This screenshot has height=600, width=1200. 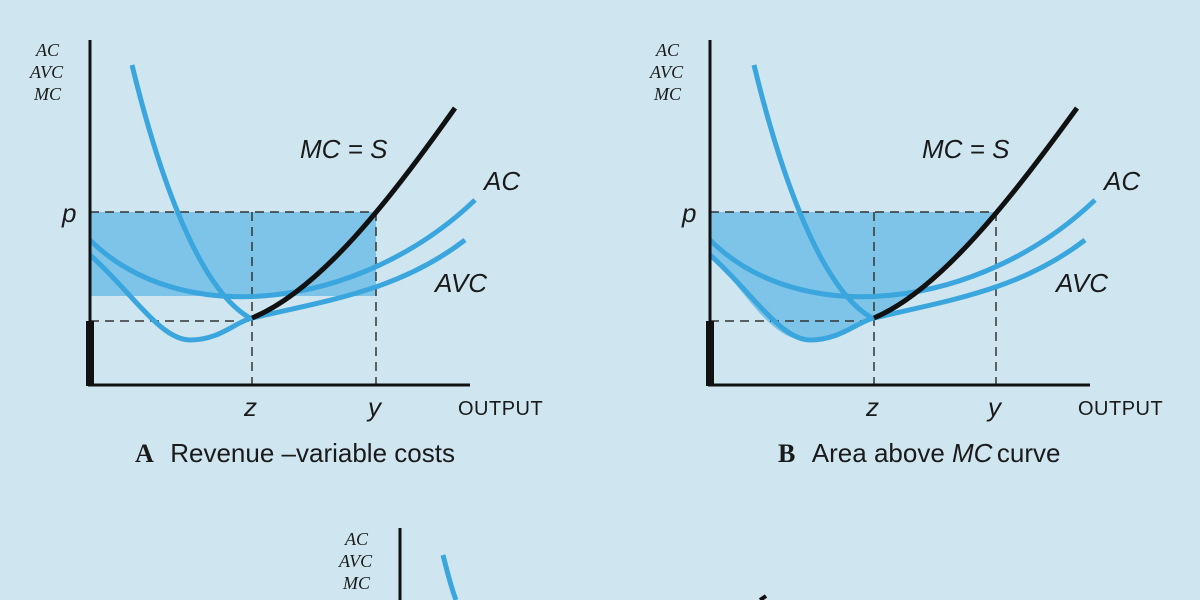 What do you see at coordinates (1120, 409) in the screenshot?
I see `panel-b-output-label: OUTPUT` at bounding box center [1120, 409].